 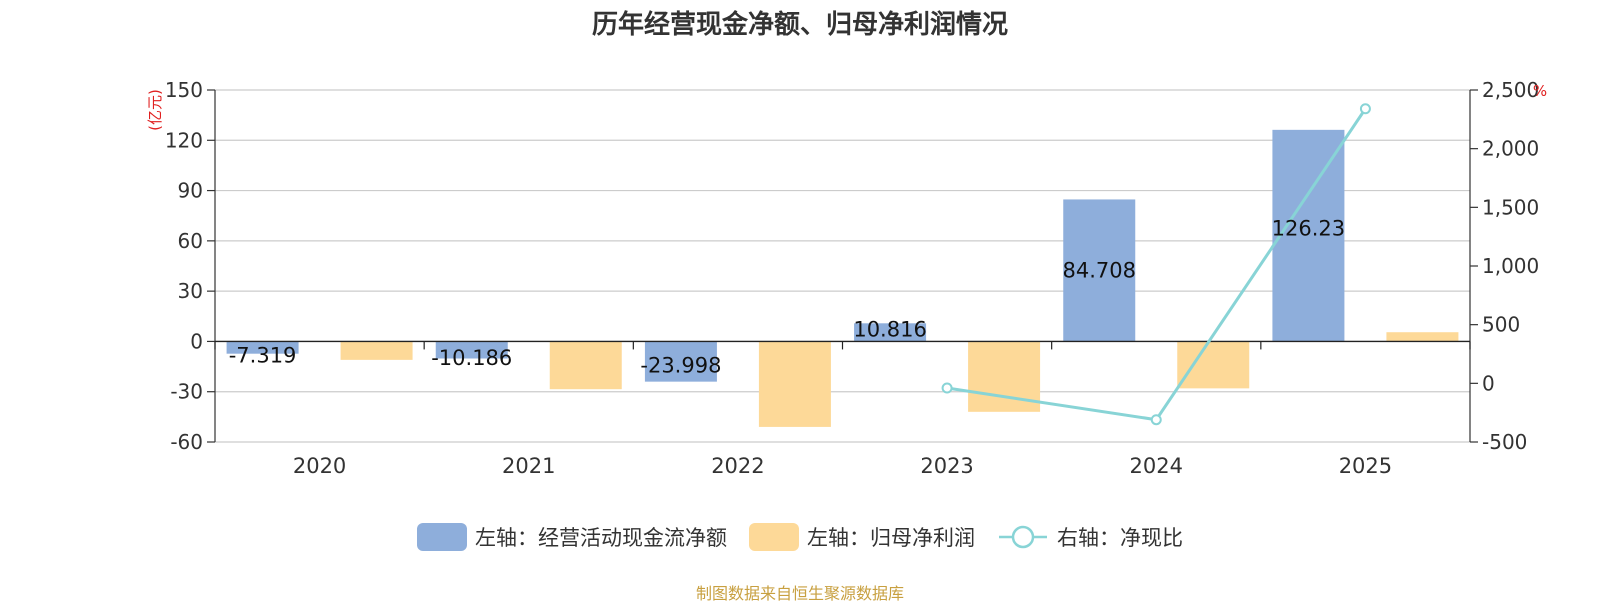 What do you see at coordinates (1365, 466) in the screenshot?
I see `x-axis-tick-label: 2025` at bounding box center [1365, 466].